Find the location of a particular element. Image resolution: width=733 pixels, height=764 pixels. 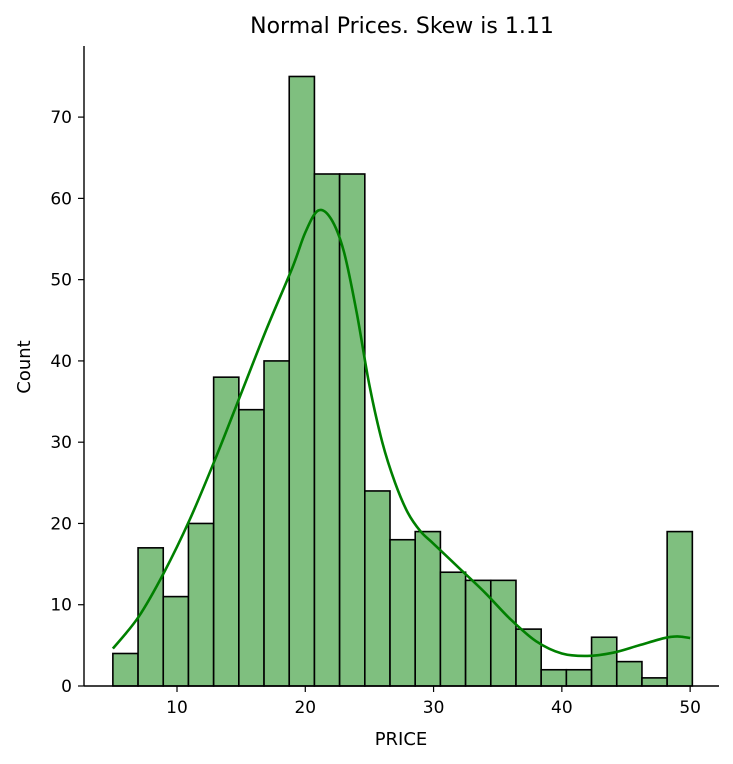

y-tick-label: 0 is located at coordinates (66, 687).